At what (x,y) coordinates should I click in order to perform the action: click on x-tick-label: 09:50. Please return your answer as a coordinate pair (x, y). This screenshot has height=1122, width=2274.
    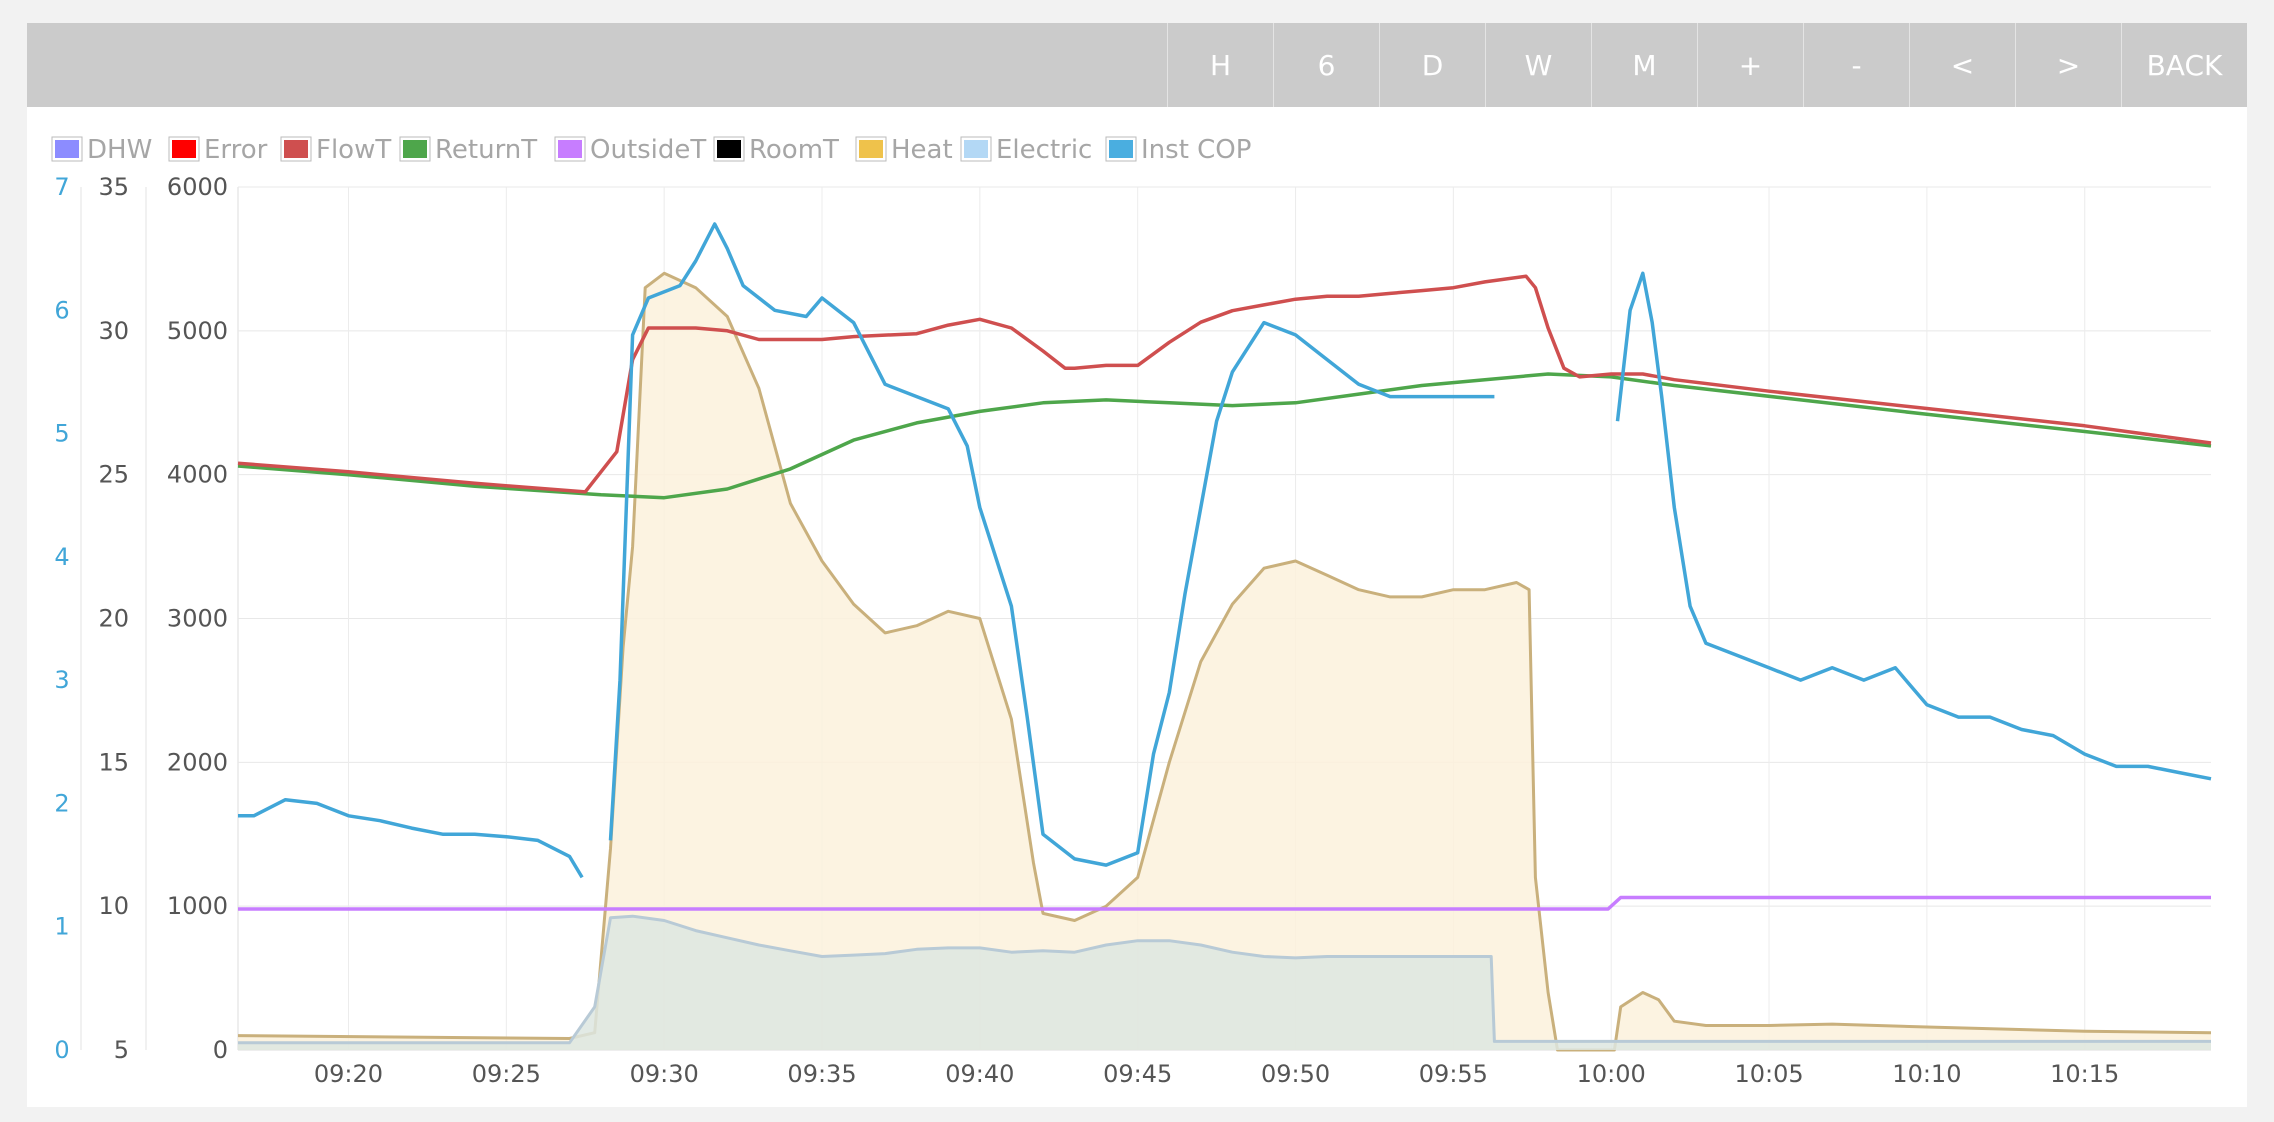
    Looking at the image, I should click on (1295, 1074).